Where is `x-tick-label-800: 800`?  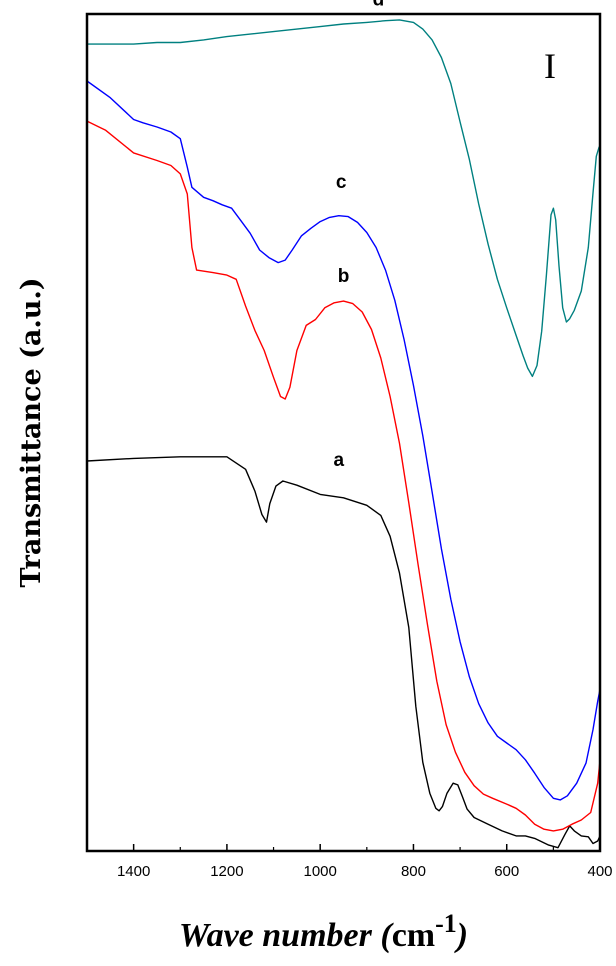
x-tick-label-800: 800 is located at coordinates (413, 871).